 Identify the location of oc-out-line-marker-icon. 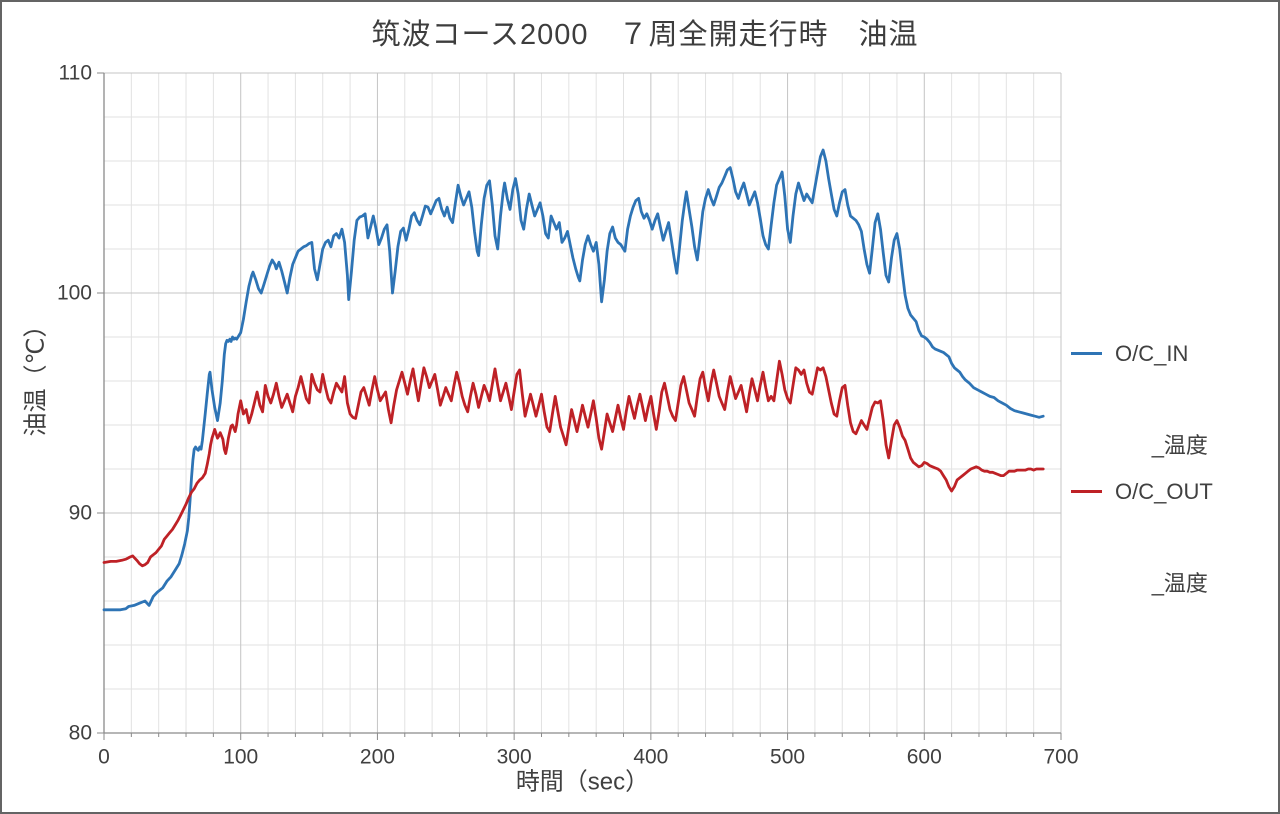
(1086, 491).